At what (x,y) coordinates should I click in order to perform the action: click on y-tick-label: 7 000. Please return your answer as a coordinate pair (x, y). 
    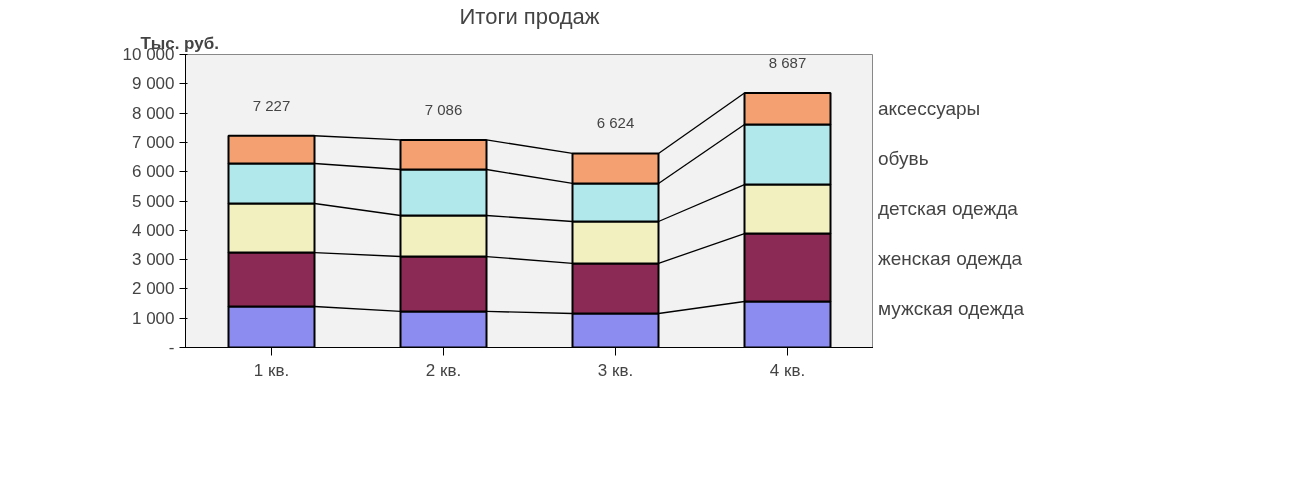
    Looking at the image, I should click on (153, 142).